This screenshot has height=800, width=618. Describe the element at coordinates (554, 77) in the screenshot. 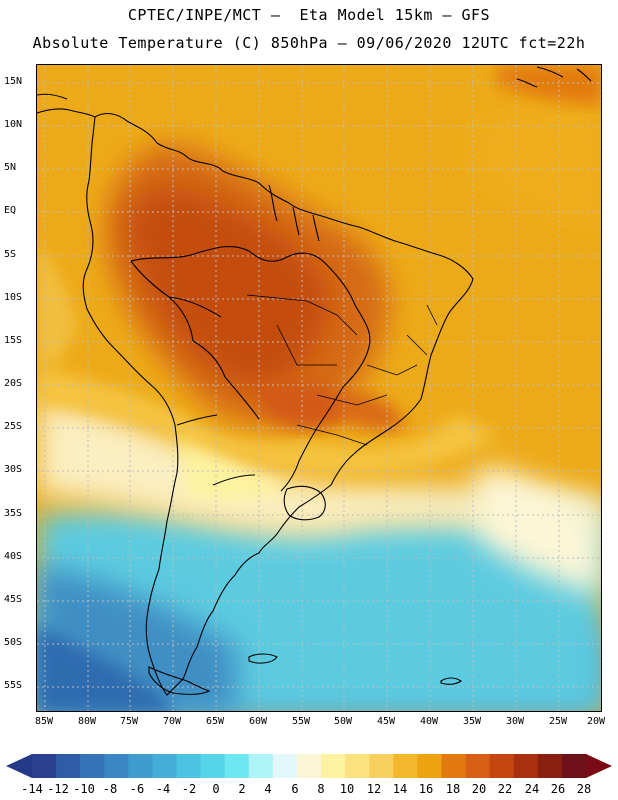

I see `caribbean-islands-outline` at that location.